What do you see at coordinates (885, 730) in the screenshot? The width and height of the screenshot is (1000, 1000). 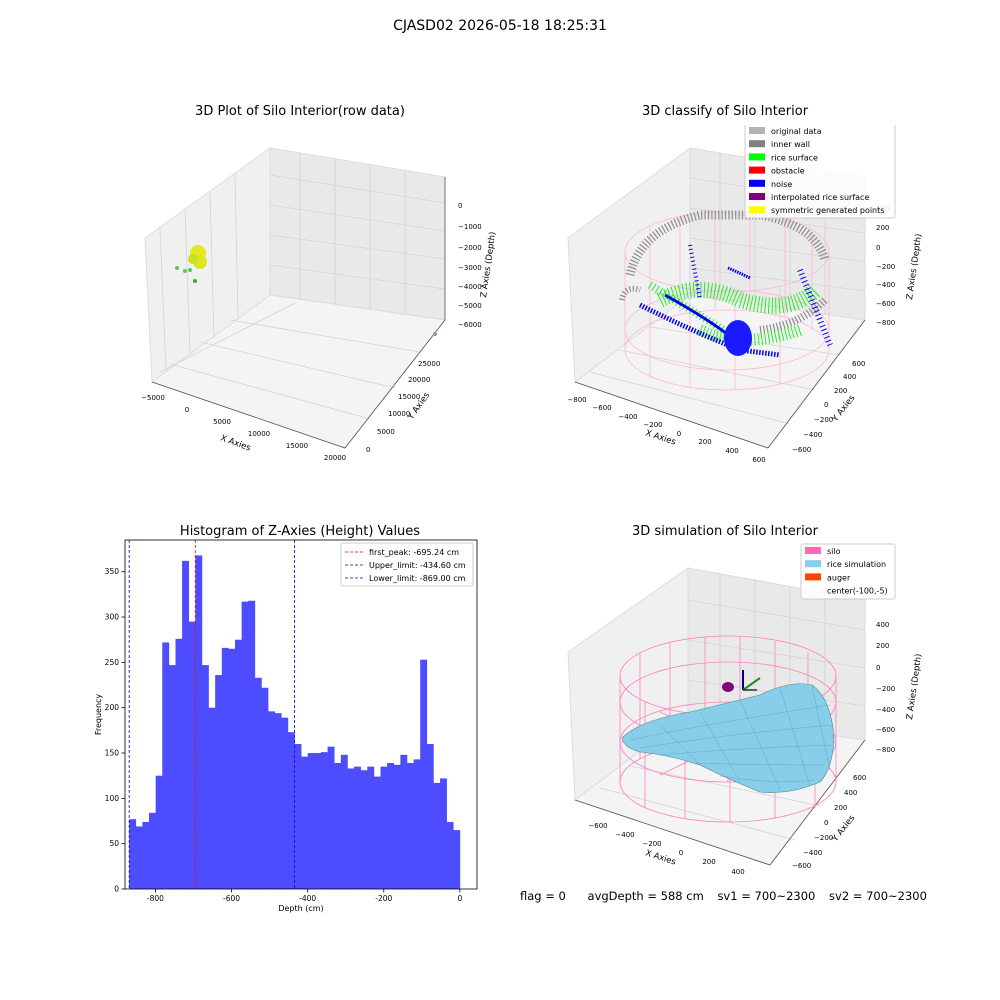 I see `sim-ztick: −600` at bounding box center [885, 730].